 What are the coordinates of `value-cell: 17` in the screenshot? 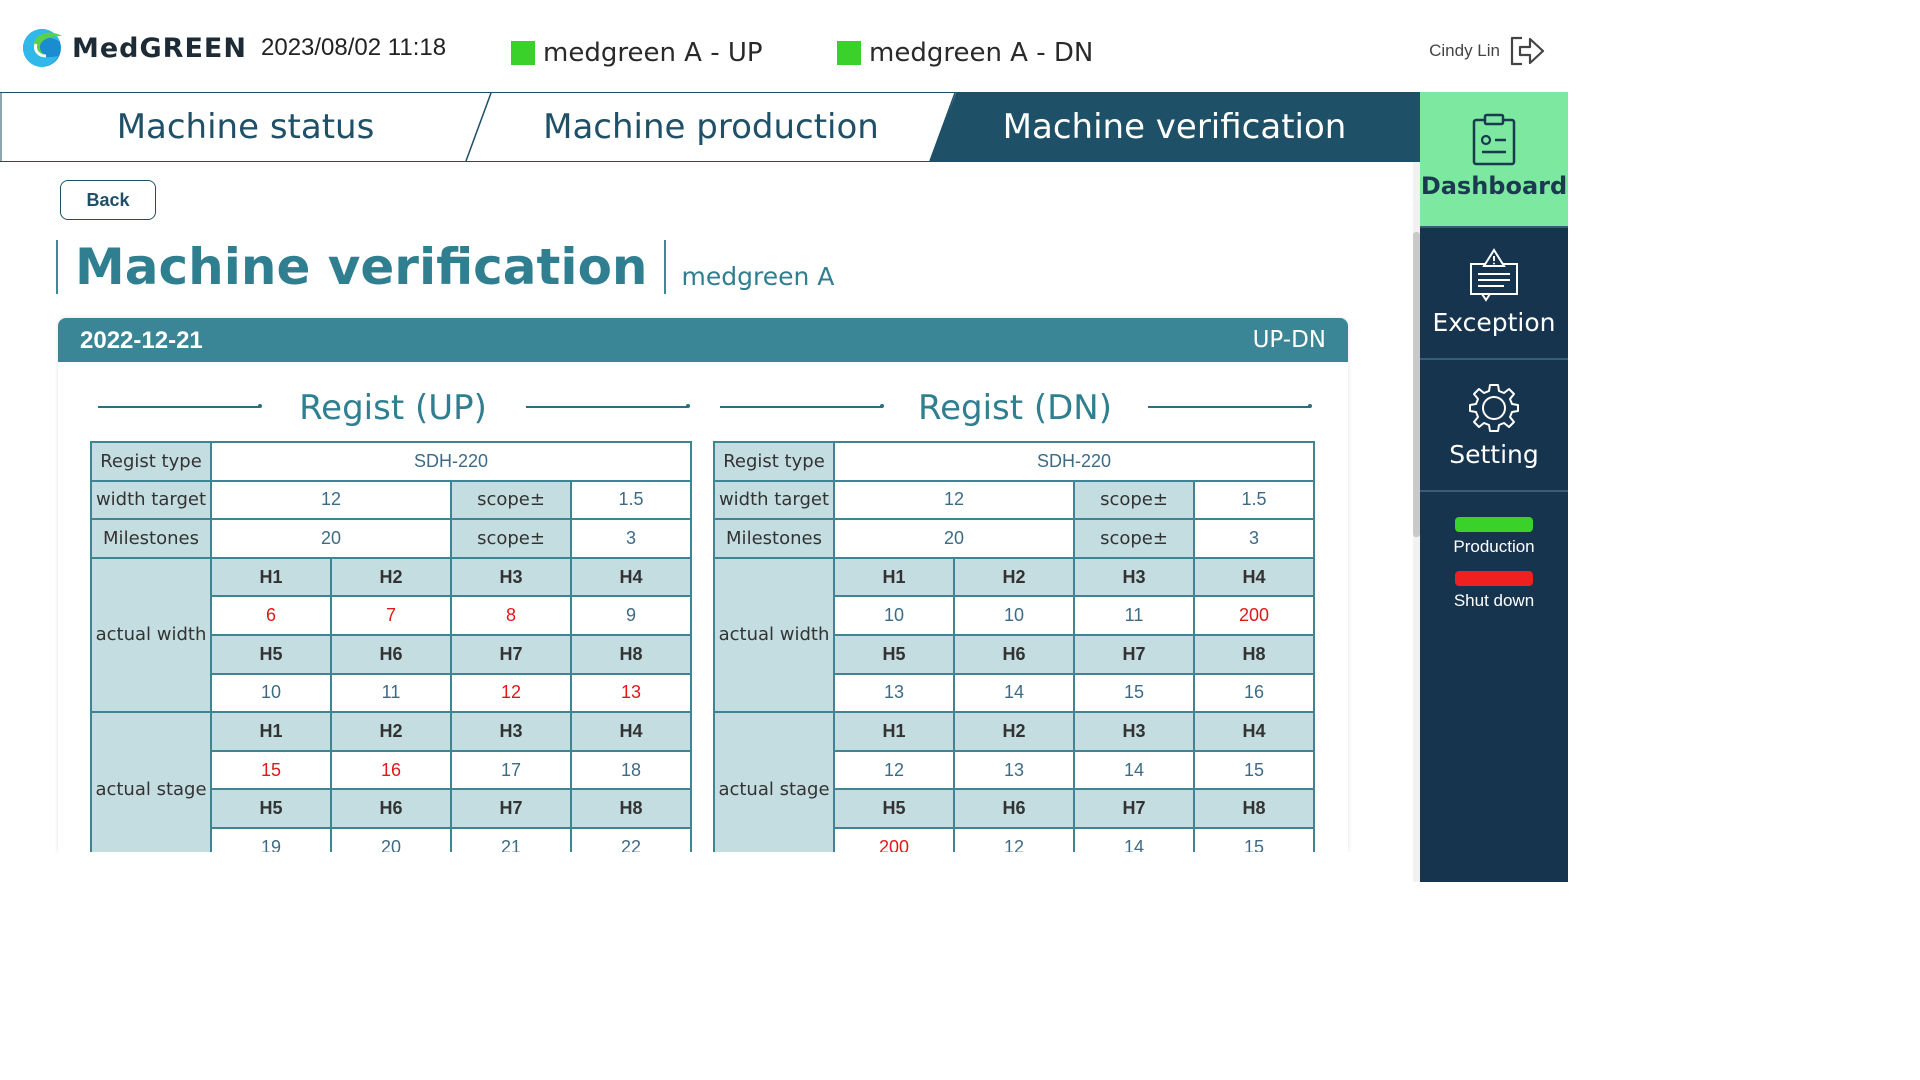 It's located at (511, 770).